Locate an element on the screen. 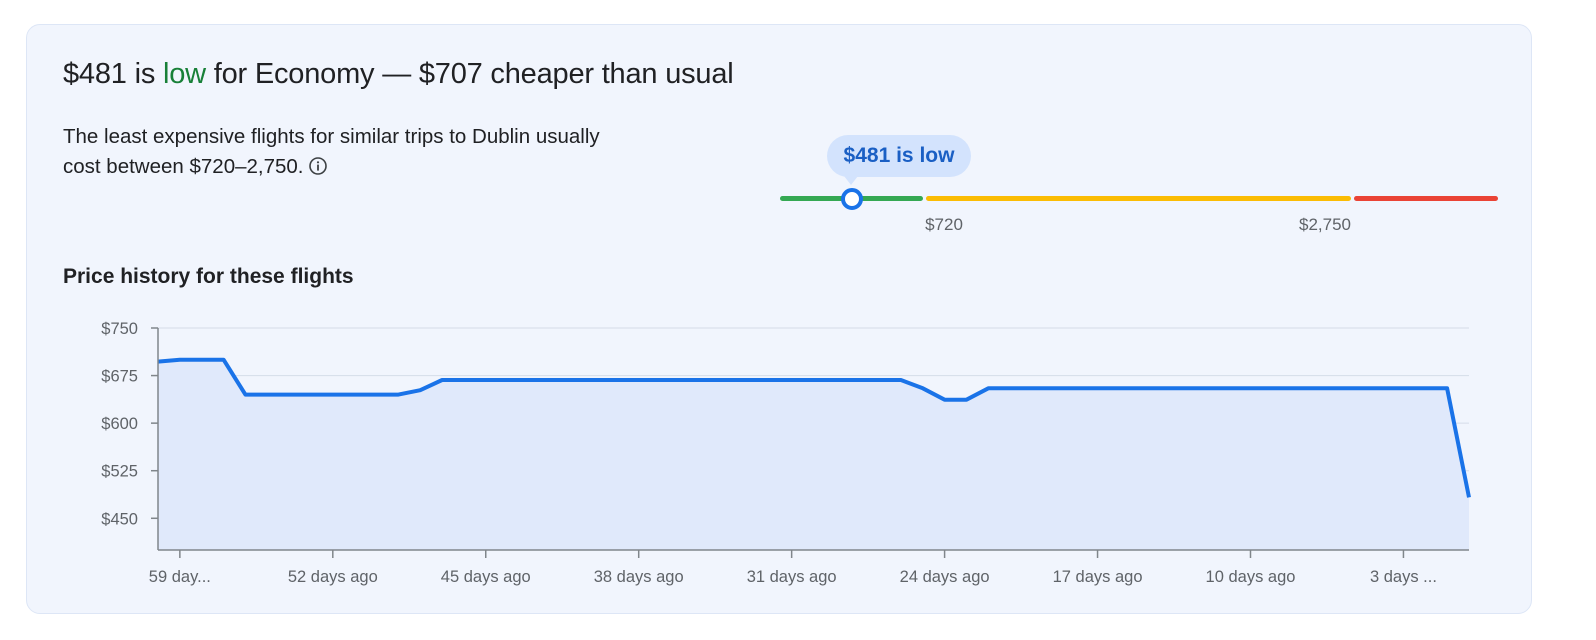 This screenshot has width=1596, height=640. x-tick-label: 17 days ago is located at coordinates (1098, 577).